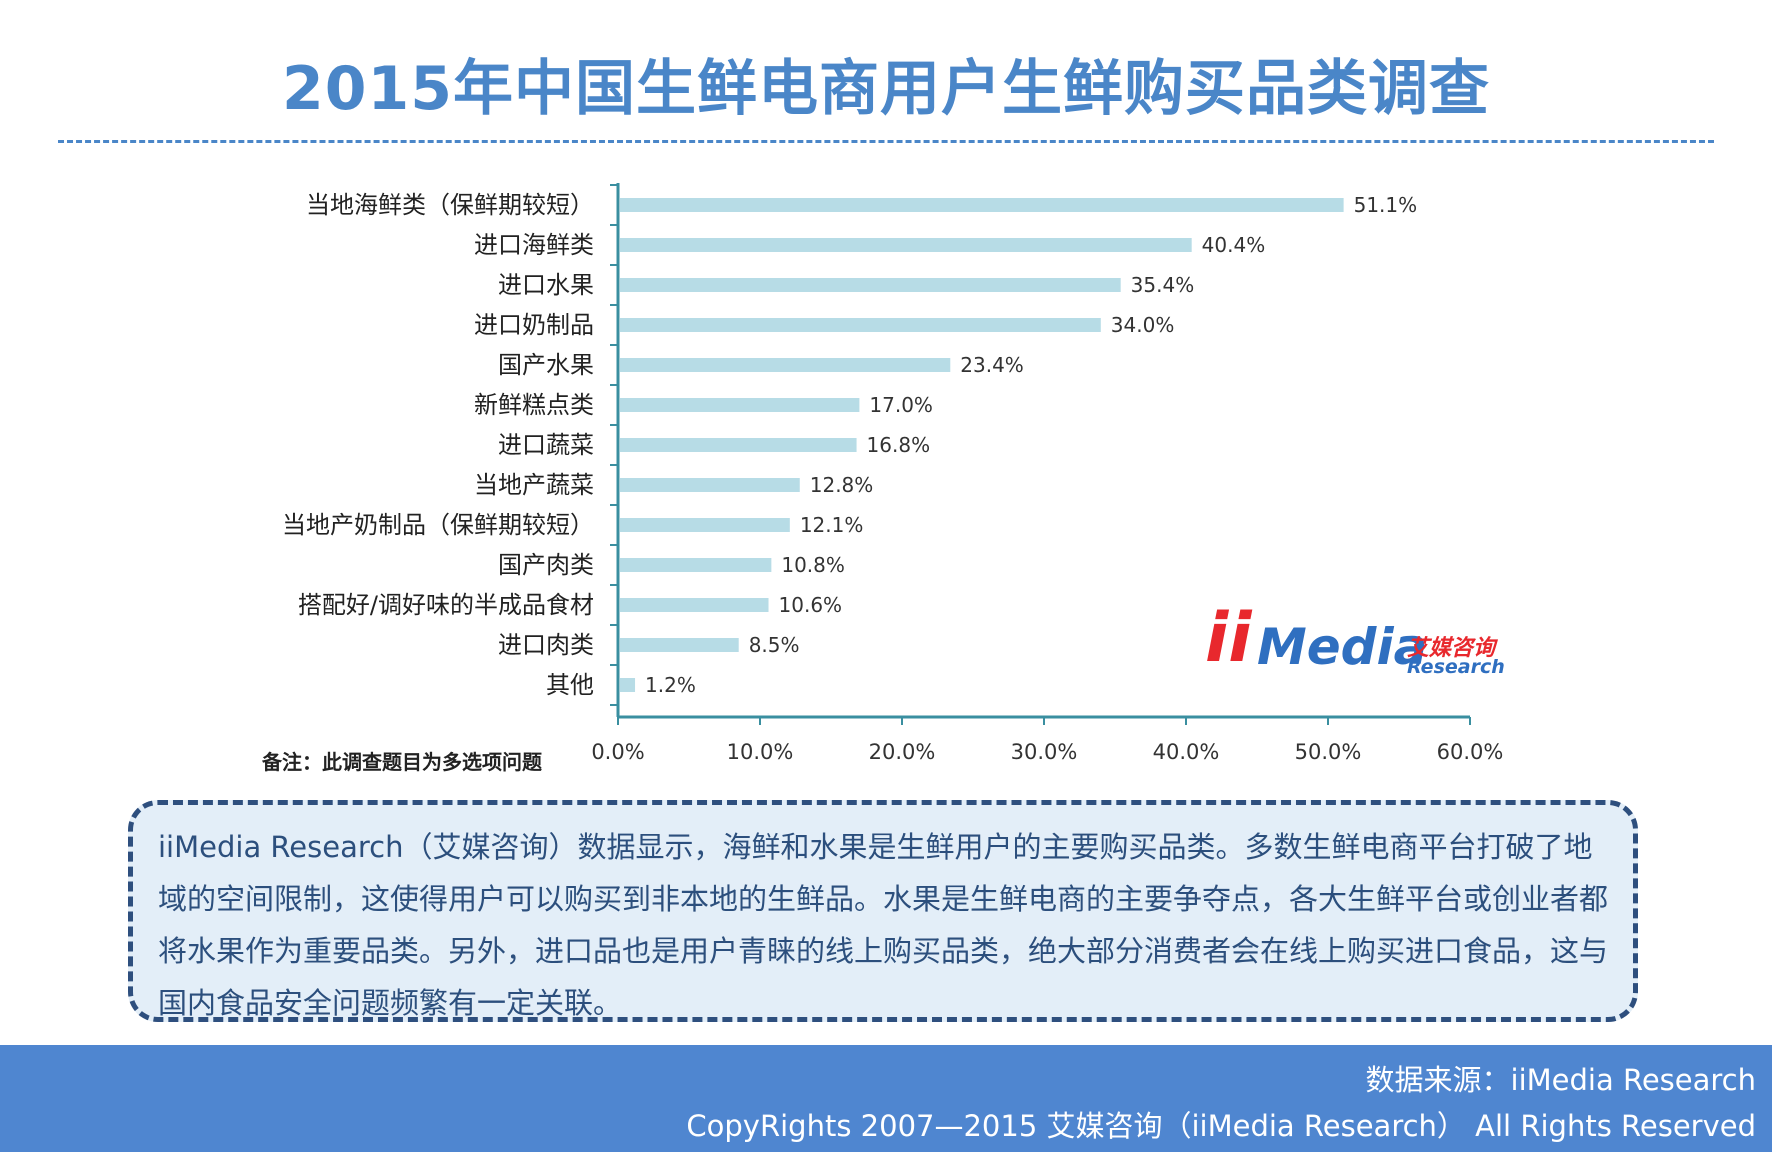  I want to click on category-label: 其他, so click(570, 685).